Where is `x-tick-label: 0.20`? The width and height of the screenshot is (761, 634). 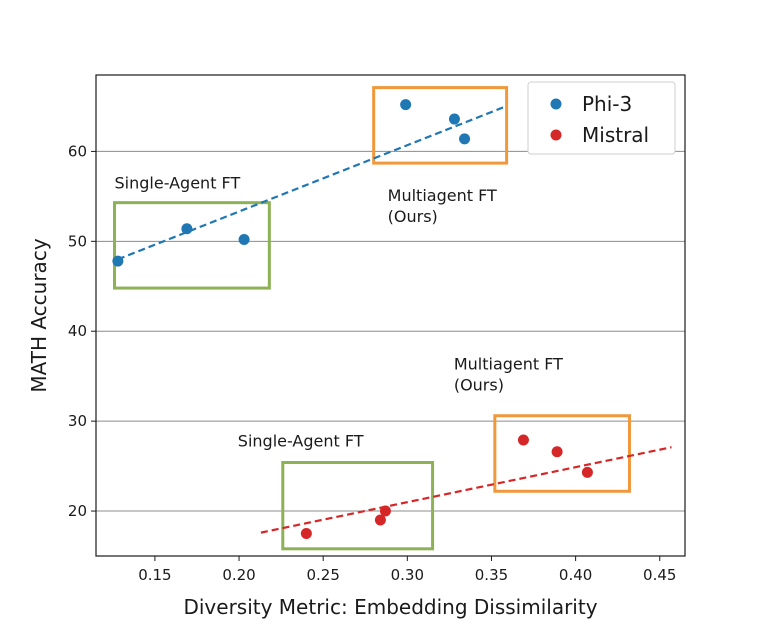 x-tick-label: 0.20 is located at coordinates (238, 575).